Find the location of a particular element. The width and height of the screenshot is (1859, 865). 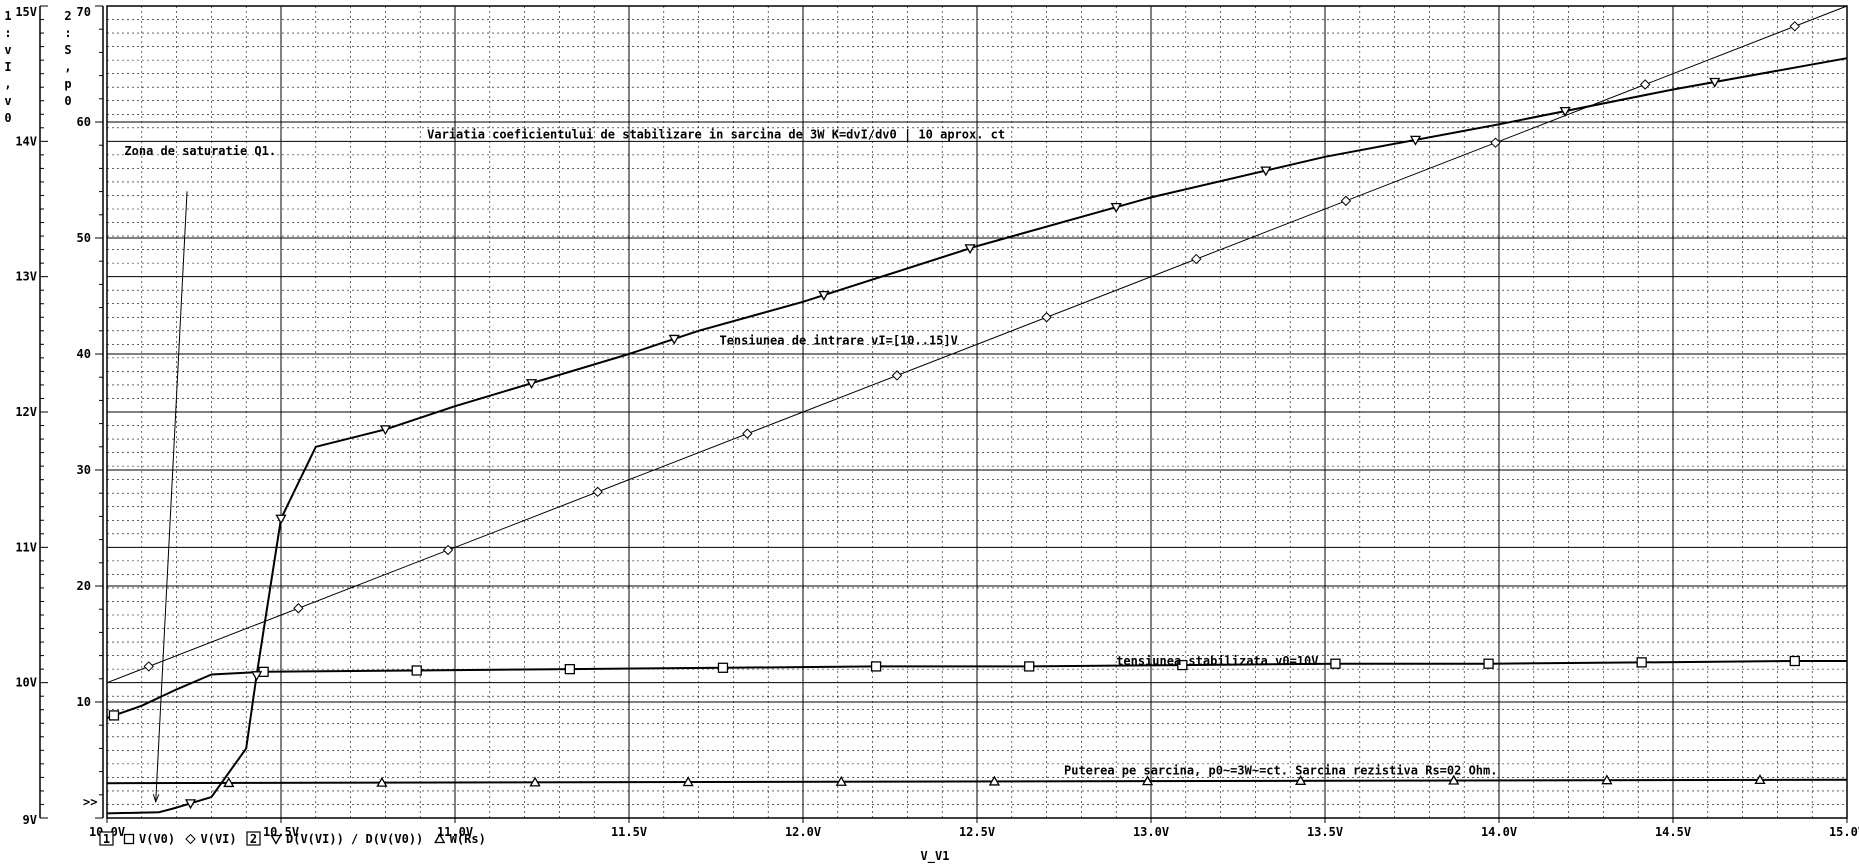

legend-axis-number: 1 is located at coordinates (106, 839).